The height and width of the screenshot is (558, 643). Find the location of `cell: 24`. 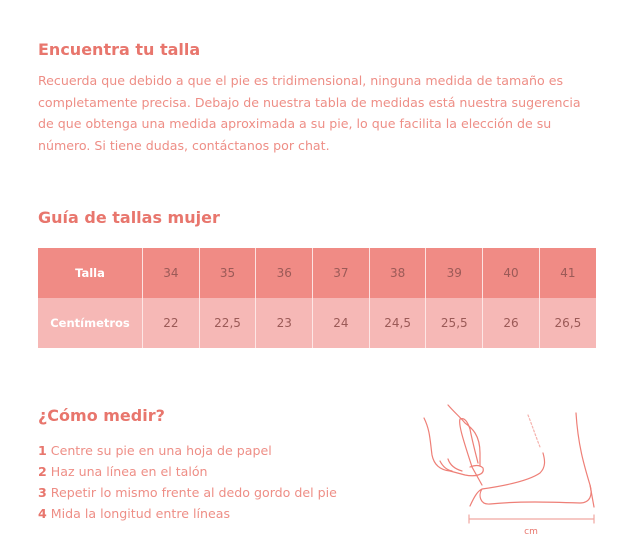

cell: 24 is located at coordinates (341, 323).